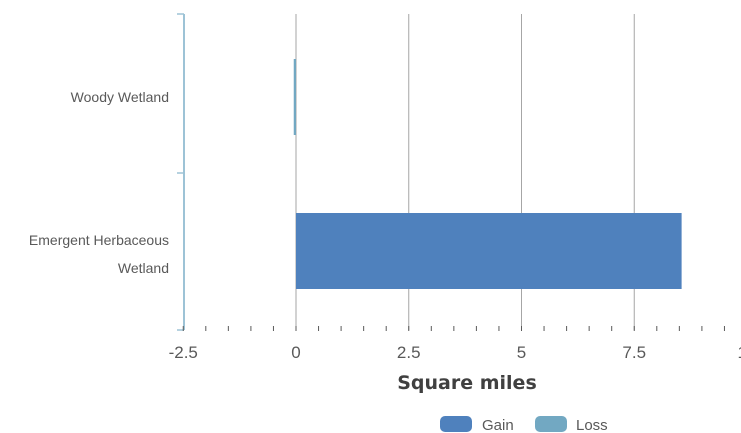 The width and height of the screenshot is (741, 433). Describe the element at coordinates (524, 424) in the screenshot. I see `legend: Gain Loss` at that location.